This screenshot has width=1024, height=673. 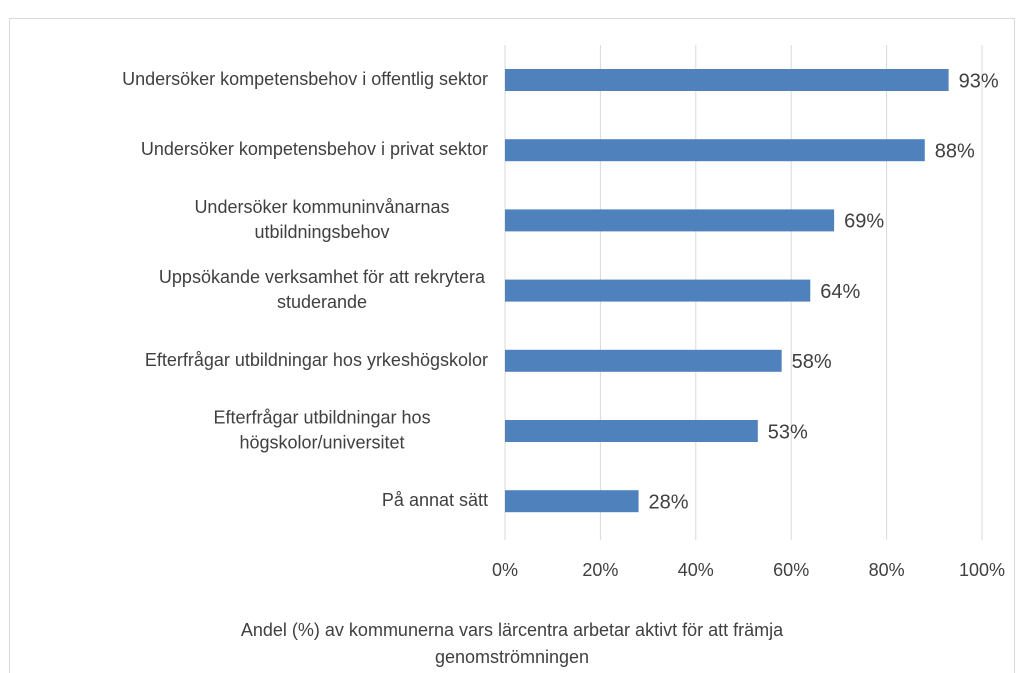 I want to click on data-label: 28%, so click(x=669, y=502).